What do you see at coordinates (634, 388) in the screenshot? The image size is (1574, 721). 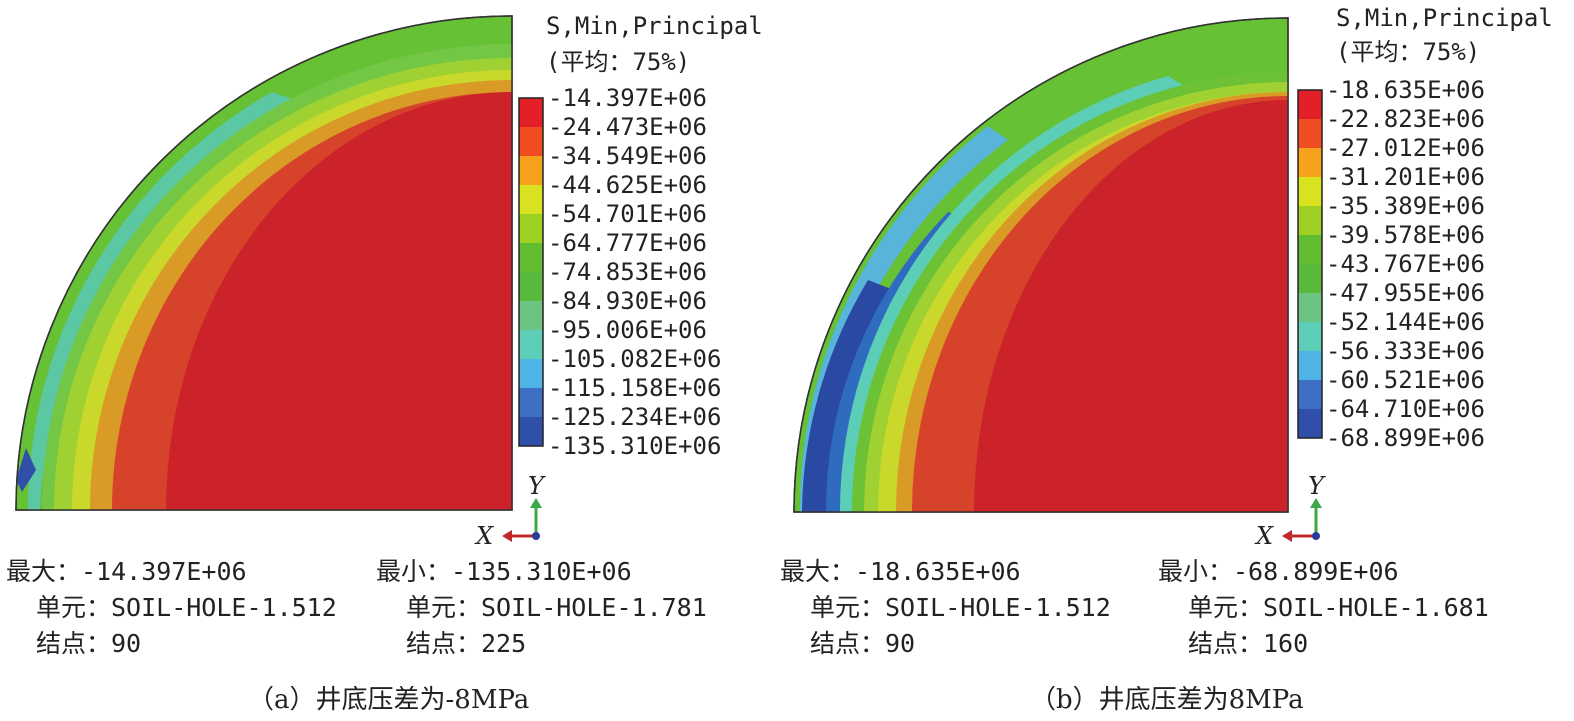 I see `legend-level: -115.158E+06` at bounding box center [634, 388].